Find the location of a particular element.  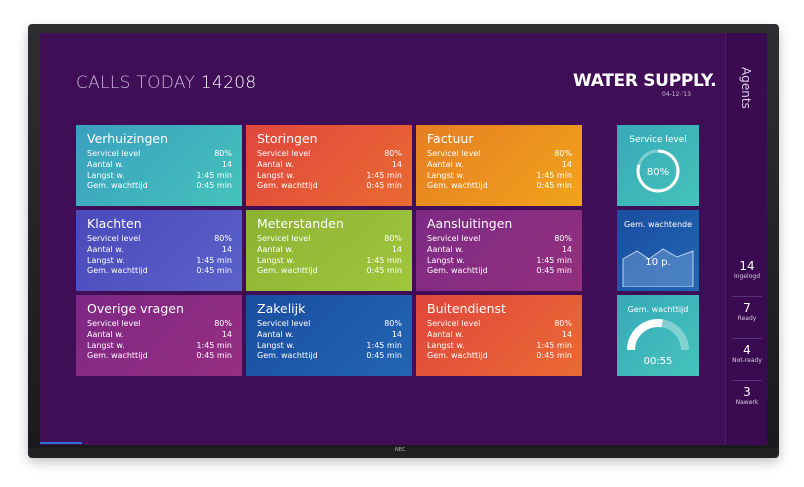

wait-time-value: 00:55 is located at coordinates (658, 361).